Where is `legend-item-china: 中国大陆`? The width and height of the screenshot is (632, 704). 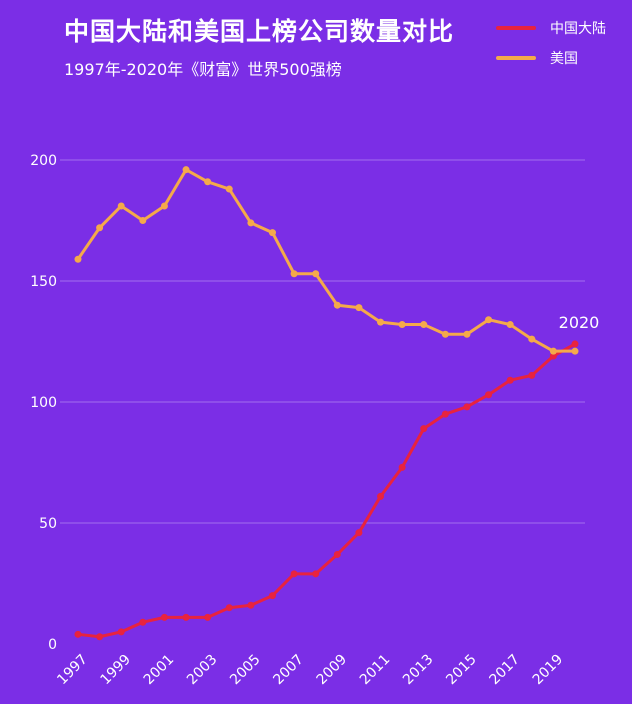 legend-item-china: 中国大陆 is located at coordinates (551, 28).